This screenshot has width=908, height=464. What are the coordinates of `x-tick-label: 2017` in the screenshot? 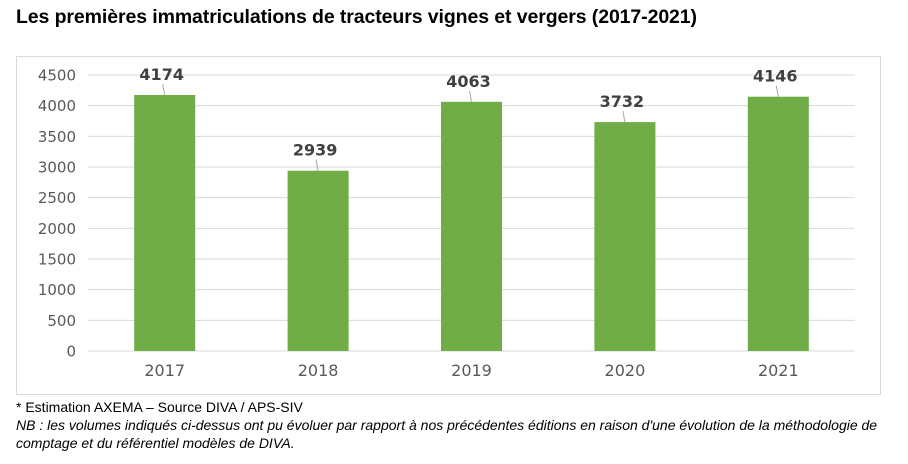 It's located at (164, 370).